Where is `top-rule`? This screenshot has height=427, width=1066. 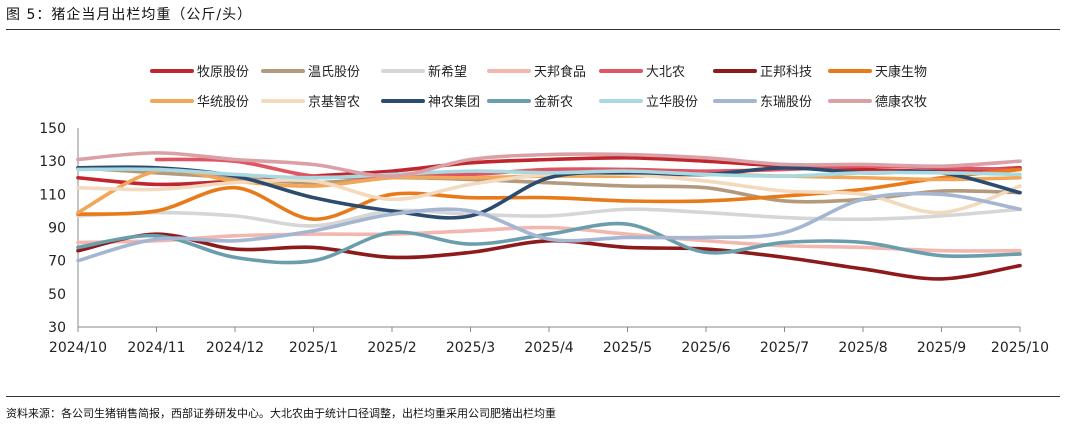
top-rule is located at coordinates (533, 29).